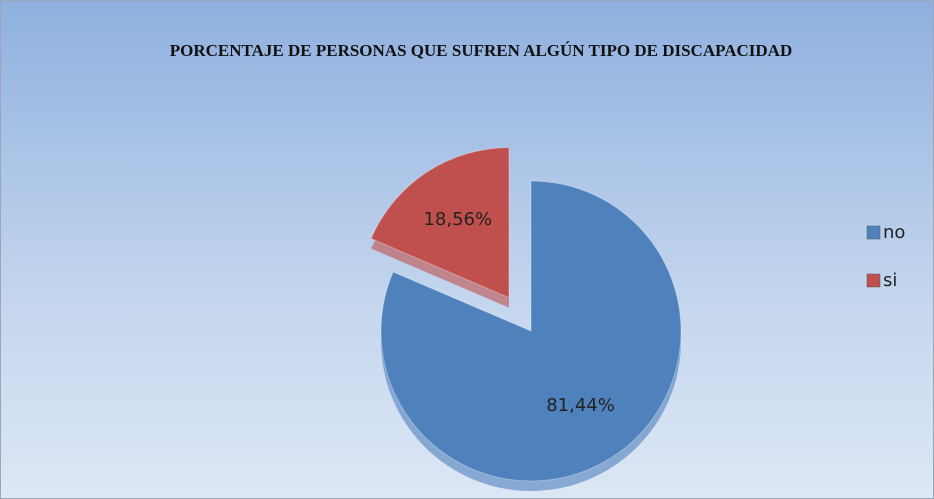 This screenshot has height=499, width=934. I want to click on data-label: 81,44%, so click(580, 405).